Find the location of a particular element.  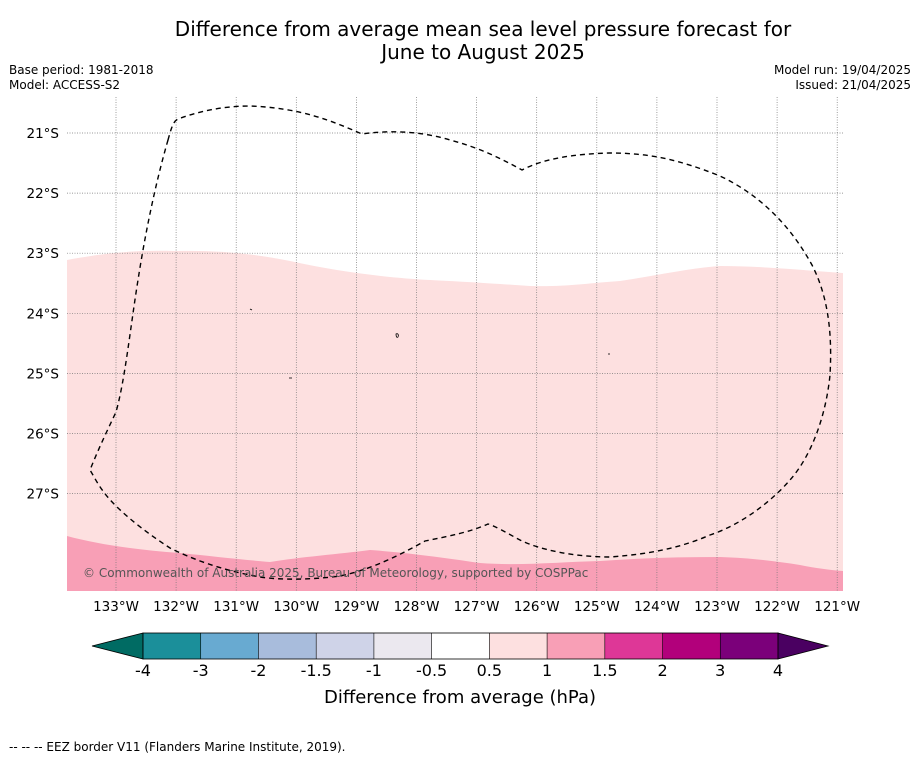

base-period: Base period: 1981-2018 is located at coordinates (81, 70).